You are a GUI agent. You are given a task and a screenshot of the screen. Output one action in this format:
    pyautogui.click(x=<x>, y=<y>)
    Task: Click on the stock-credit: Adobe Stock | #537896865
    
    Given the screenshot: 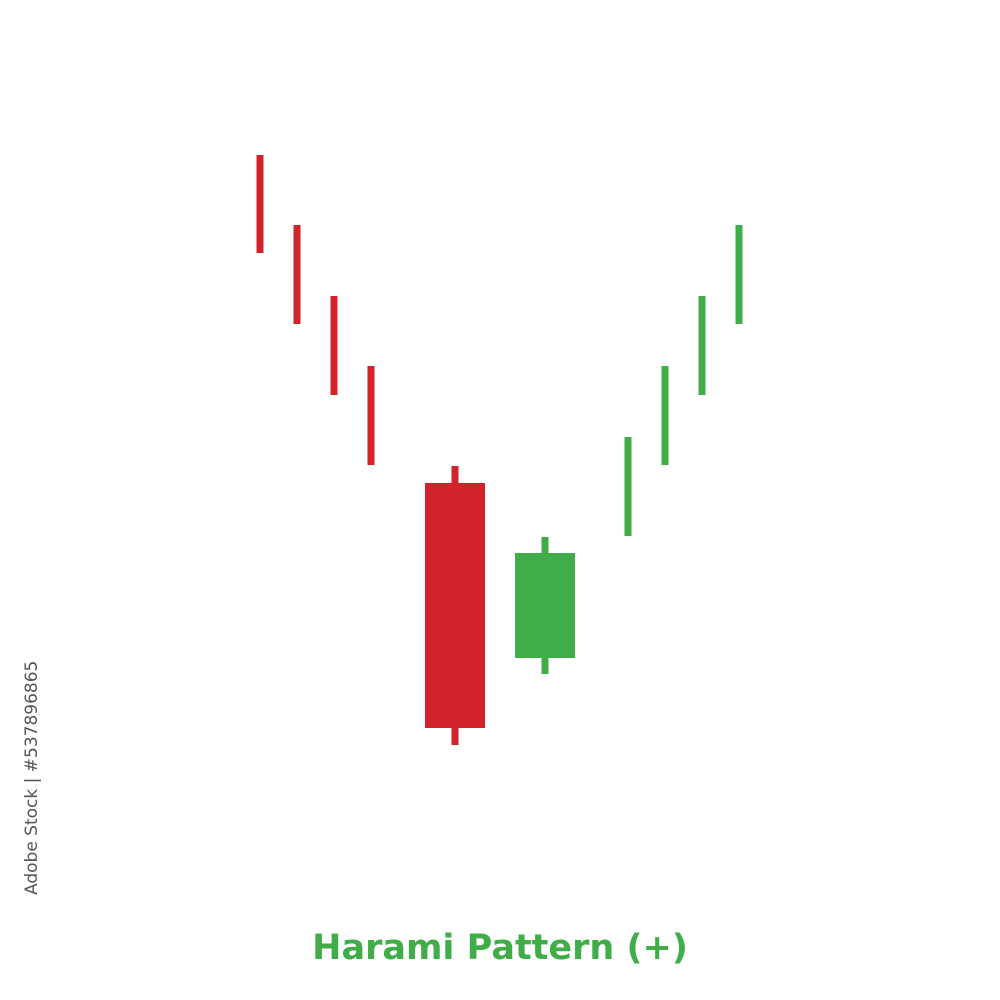 What is the action you would take?
    pyautogui.click(x=32, y=777)
    